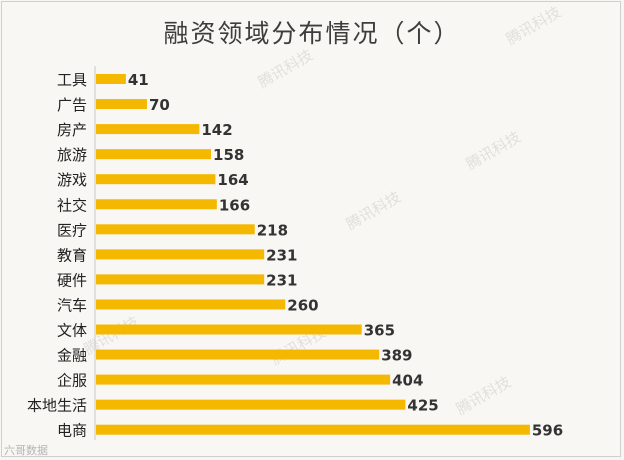  I want to click on data-label: 158, so click(228, 155).